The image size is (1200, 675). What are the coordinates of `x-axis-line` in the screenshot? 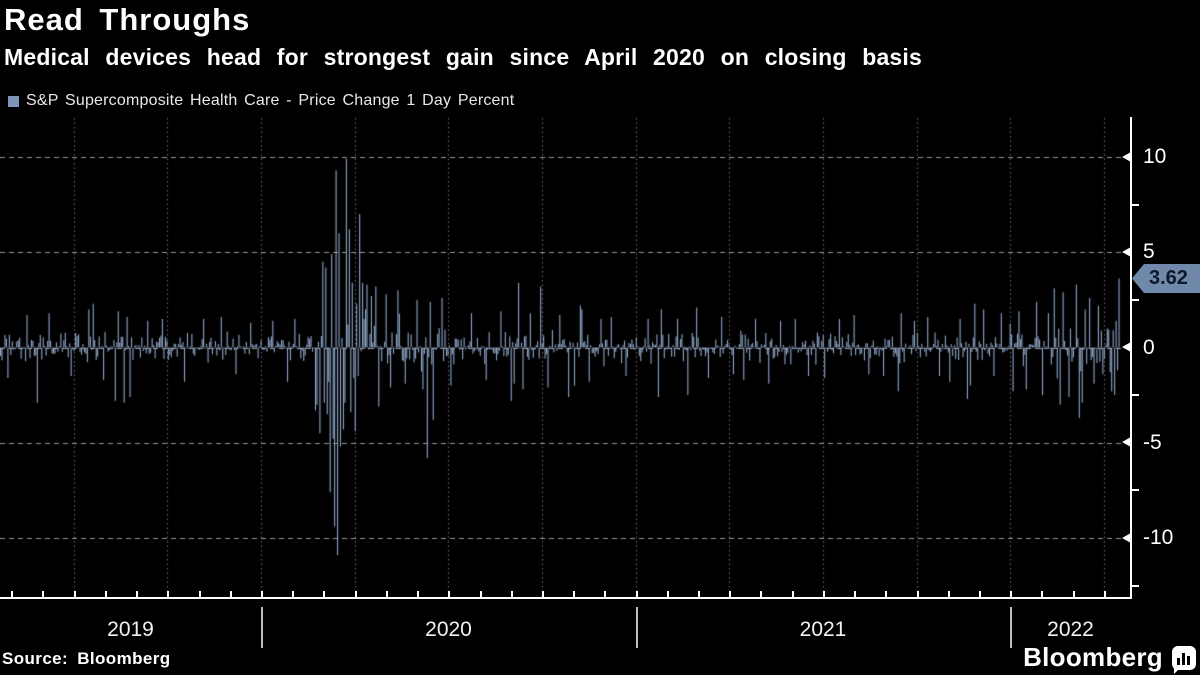 It's located at (566, 598).